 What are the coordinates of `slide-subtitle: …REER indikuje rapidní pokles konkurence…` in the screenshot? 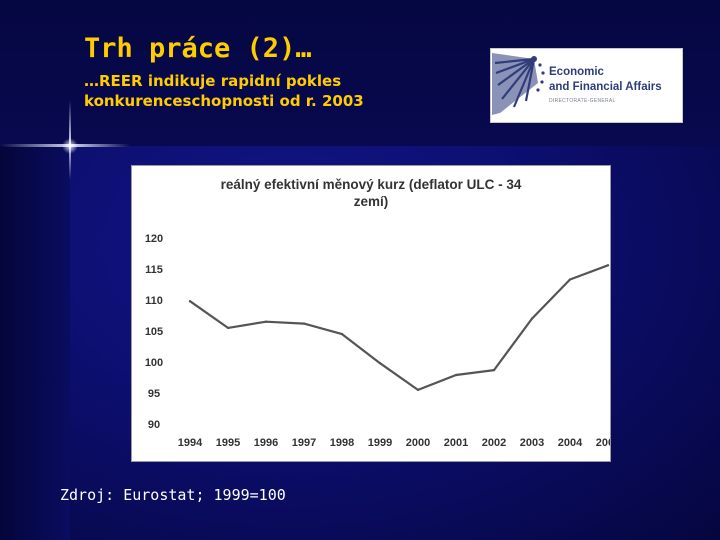 It's located at (224, 91).